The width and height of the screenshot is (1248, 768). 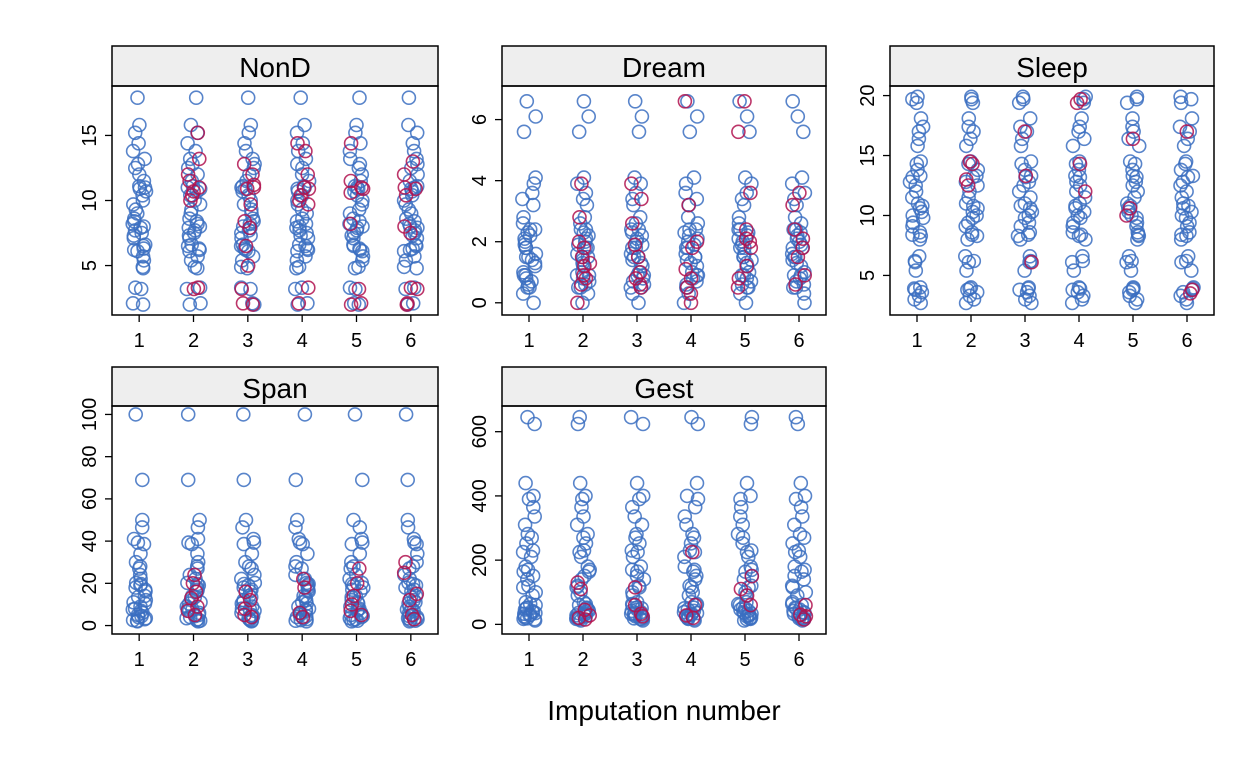 I want to click on strip-header, so click(x=275, y=66).